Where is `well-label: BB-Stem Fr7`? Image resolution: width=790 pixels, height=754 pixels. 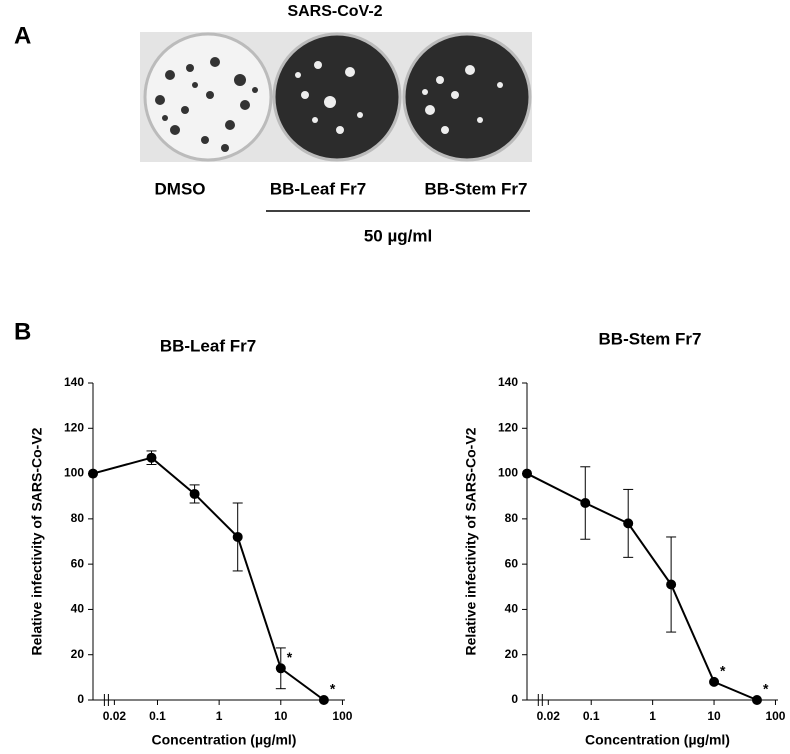
well-label: BB-Stem Fr7 is located at coordinates (476, 188).